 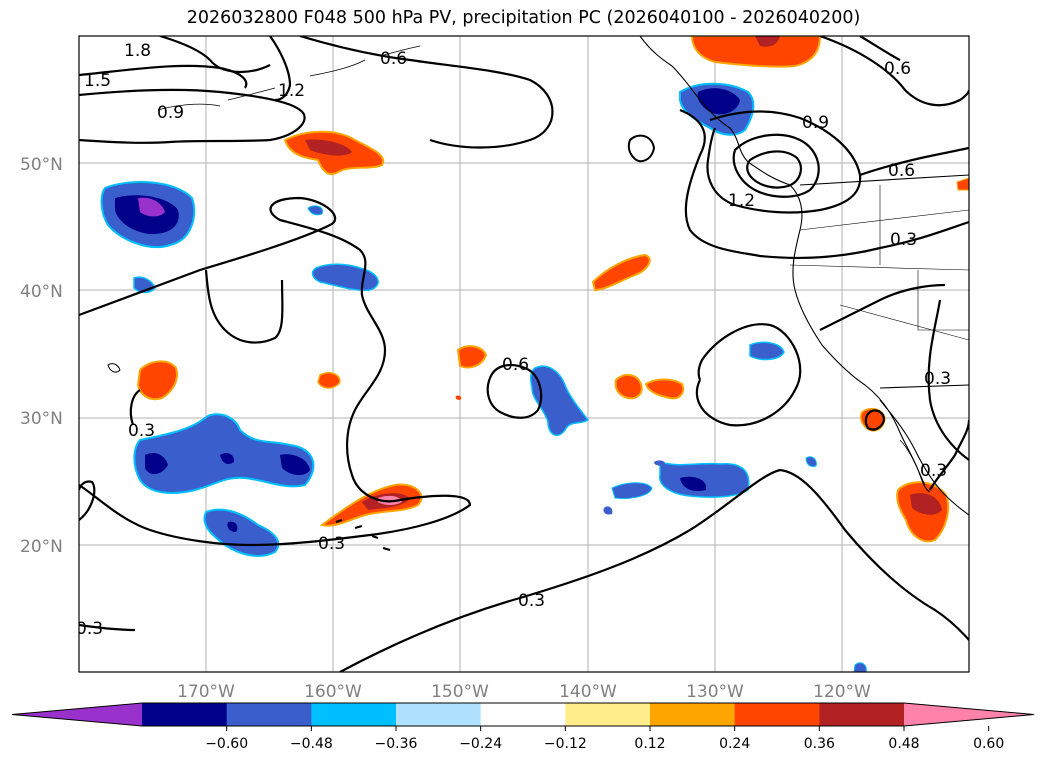 I want to click on aleutian-islands, so click(x=216, y=99).